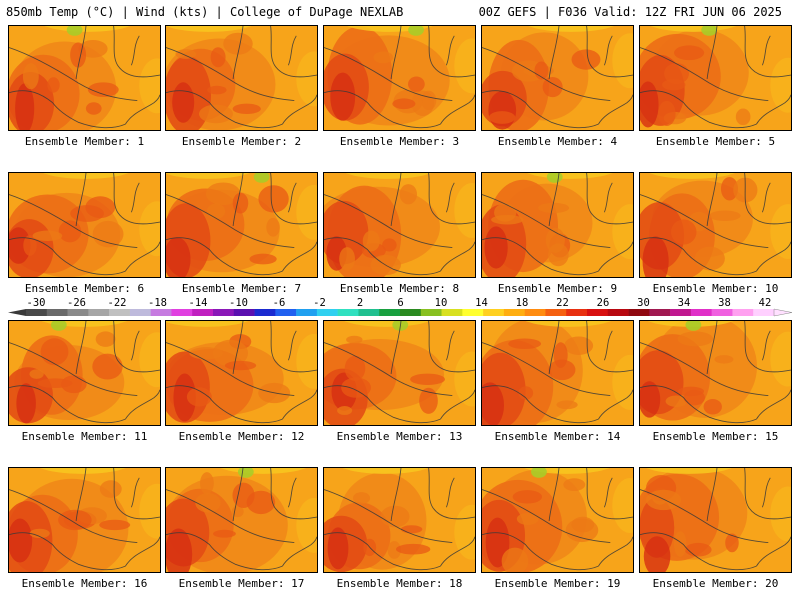 This screenshot has height=600, width=800. I want to click on ensemble-member-label: Ensemble Member: 13, so click(399, 436).